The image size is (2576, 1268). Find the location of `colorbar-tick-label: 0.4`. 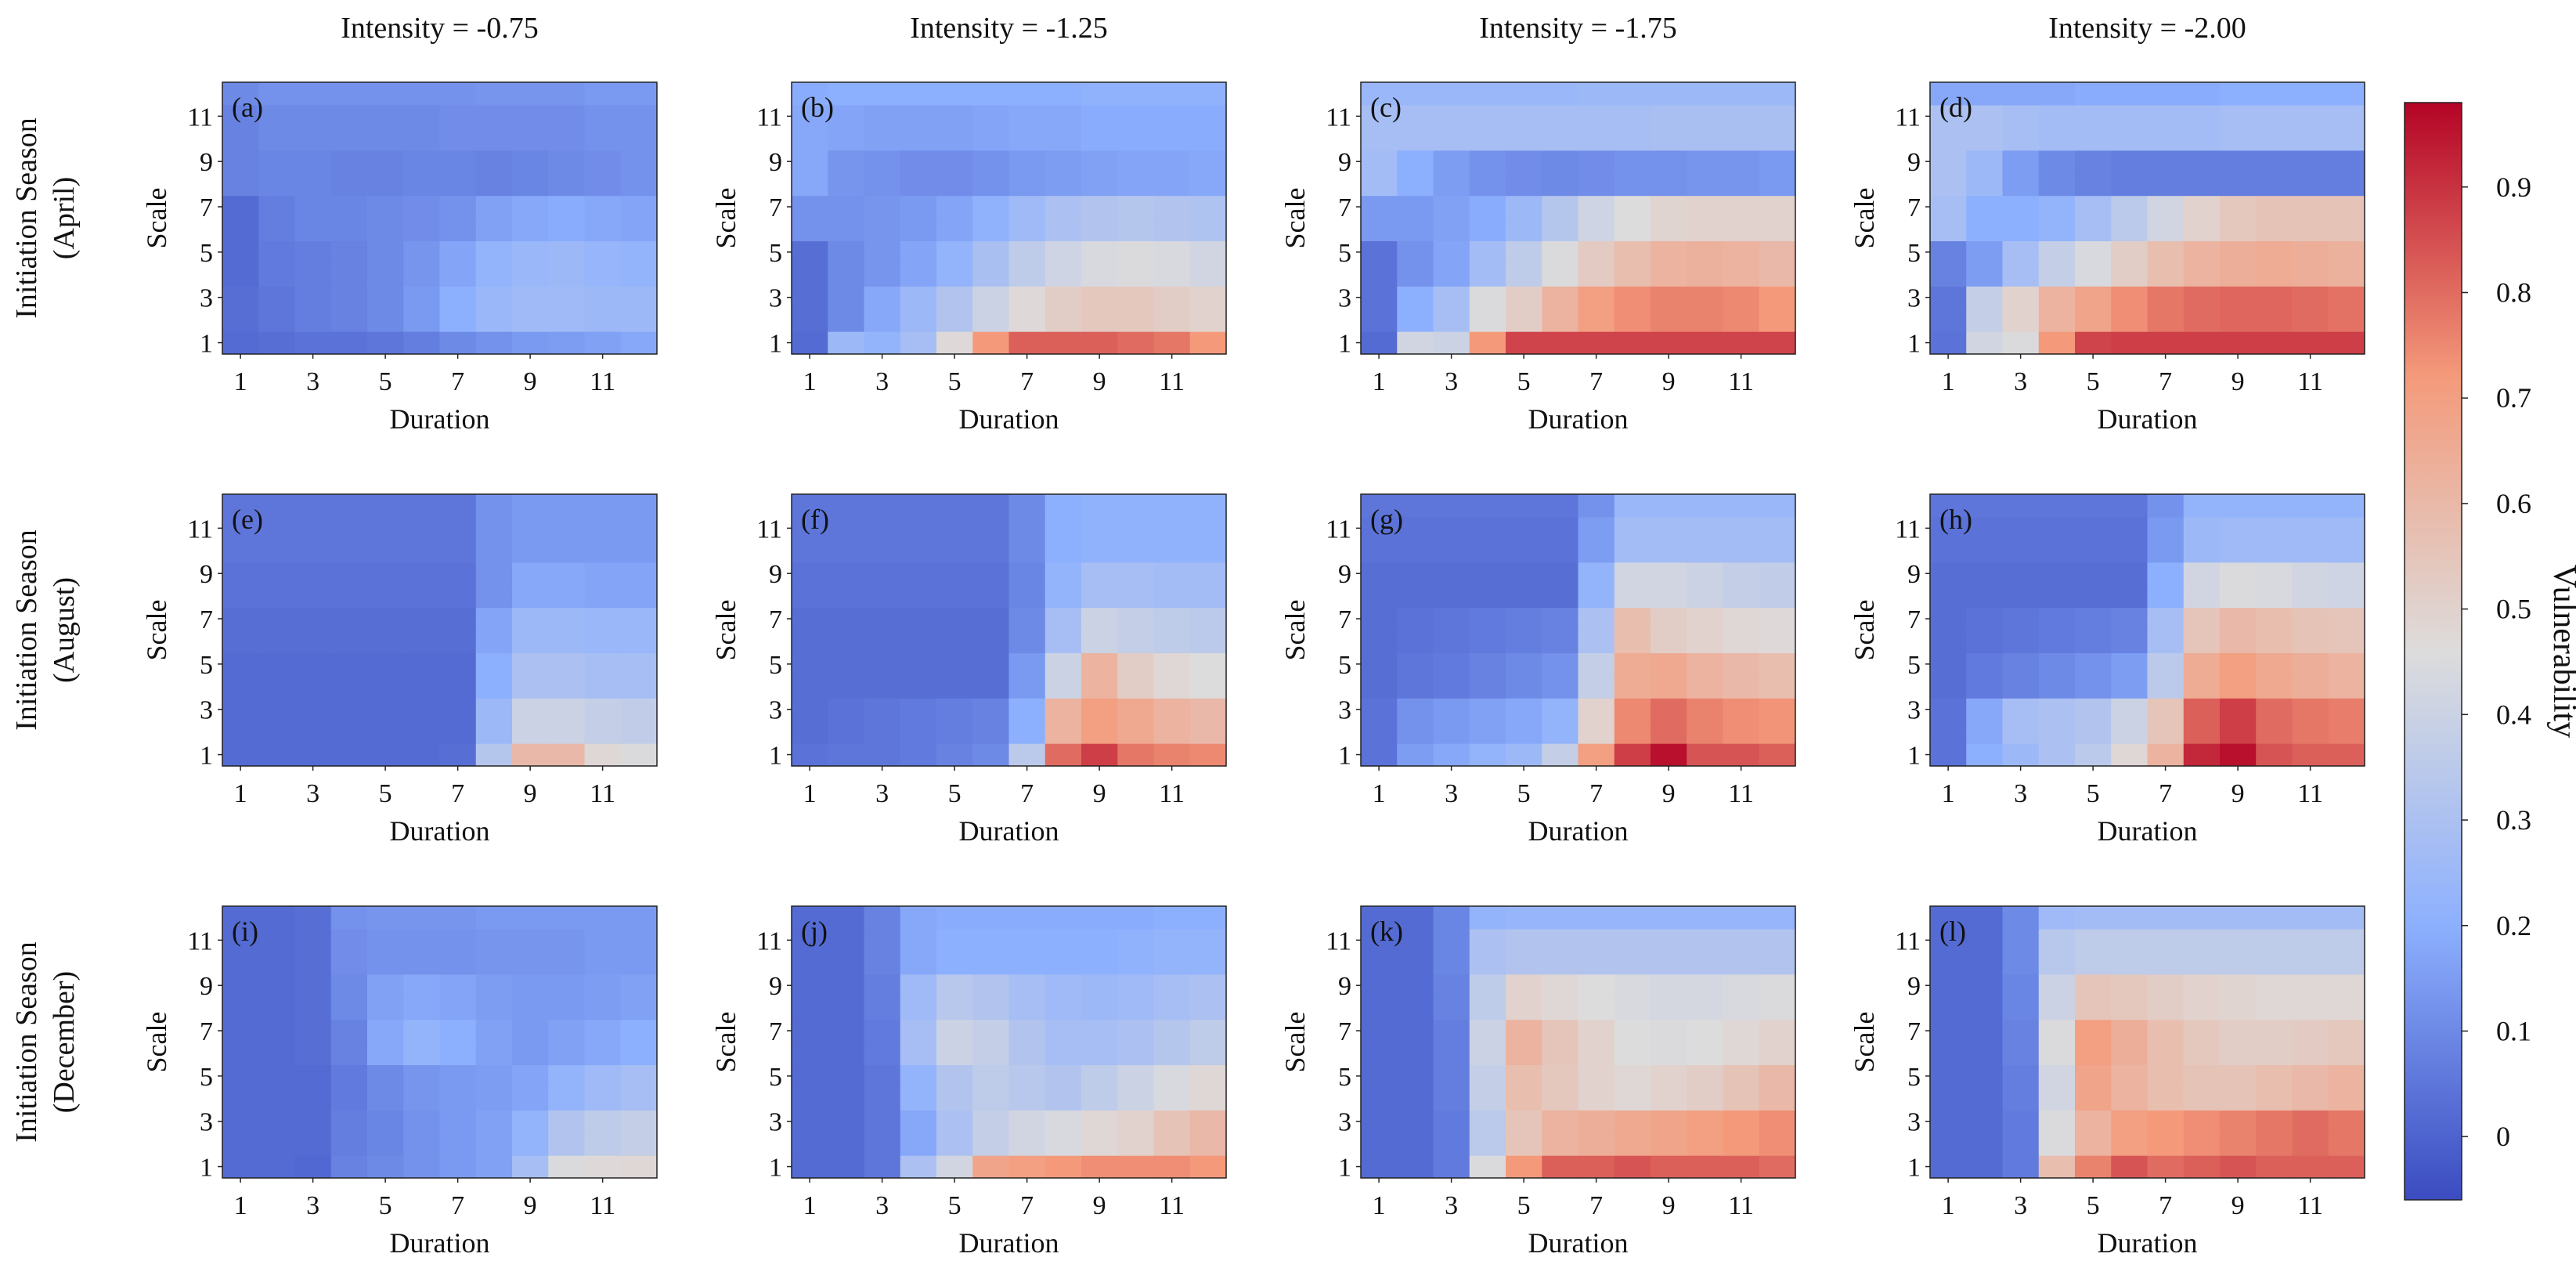

colorbar-tick-label: 0.4 is located at coordinates (2513, 714).